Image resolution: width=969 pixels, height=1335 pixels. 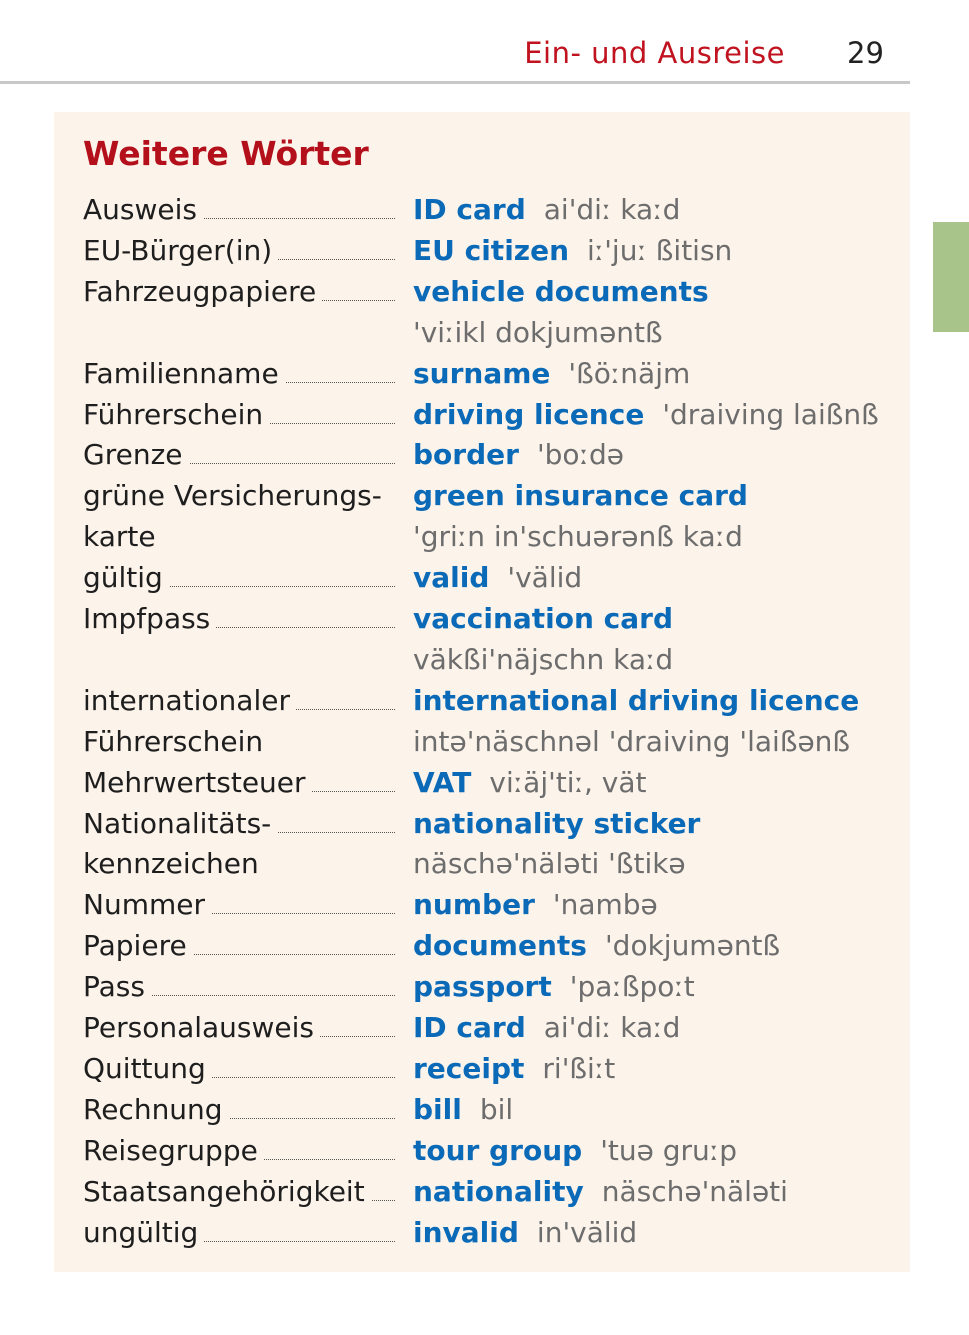 I want to click on english-entry: passport 'paːßpoːt, so click(x=554, y=986).